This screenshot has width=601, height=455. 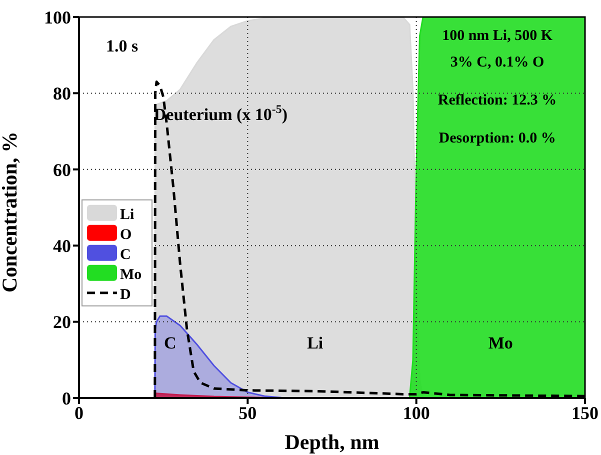 I want to click on legend-label: D, so click(x=125, y=294).